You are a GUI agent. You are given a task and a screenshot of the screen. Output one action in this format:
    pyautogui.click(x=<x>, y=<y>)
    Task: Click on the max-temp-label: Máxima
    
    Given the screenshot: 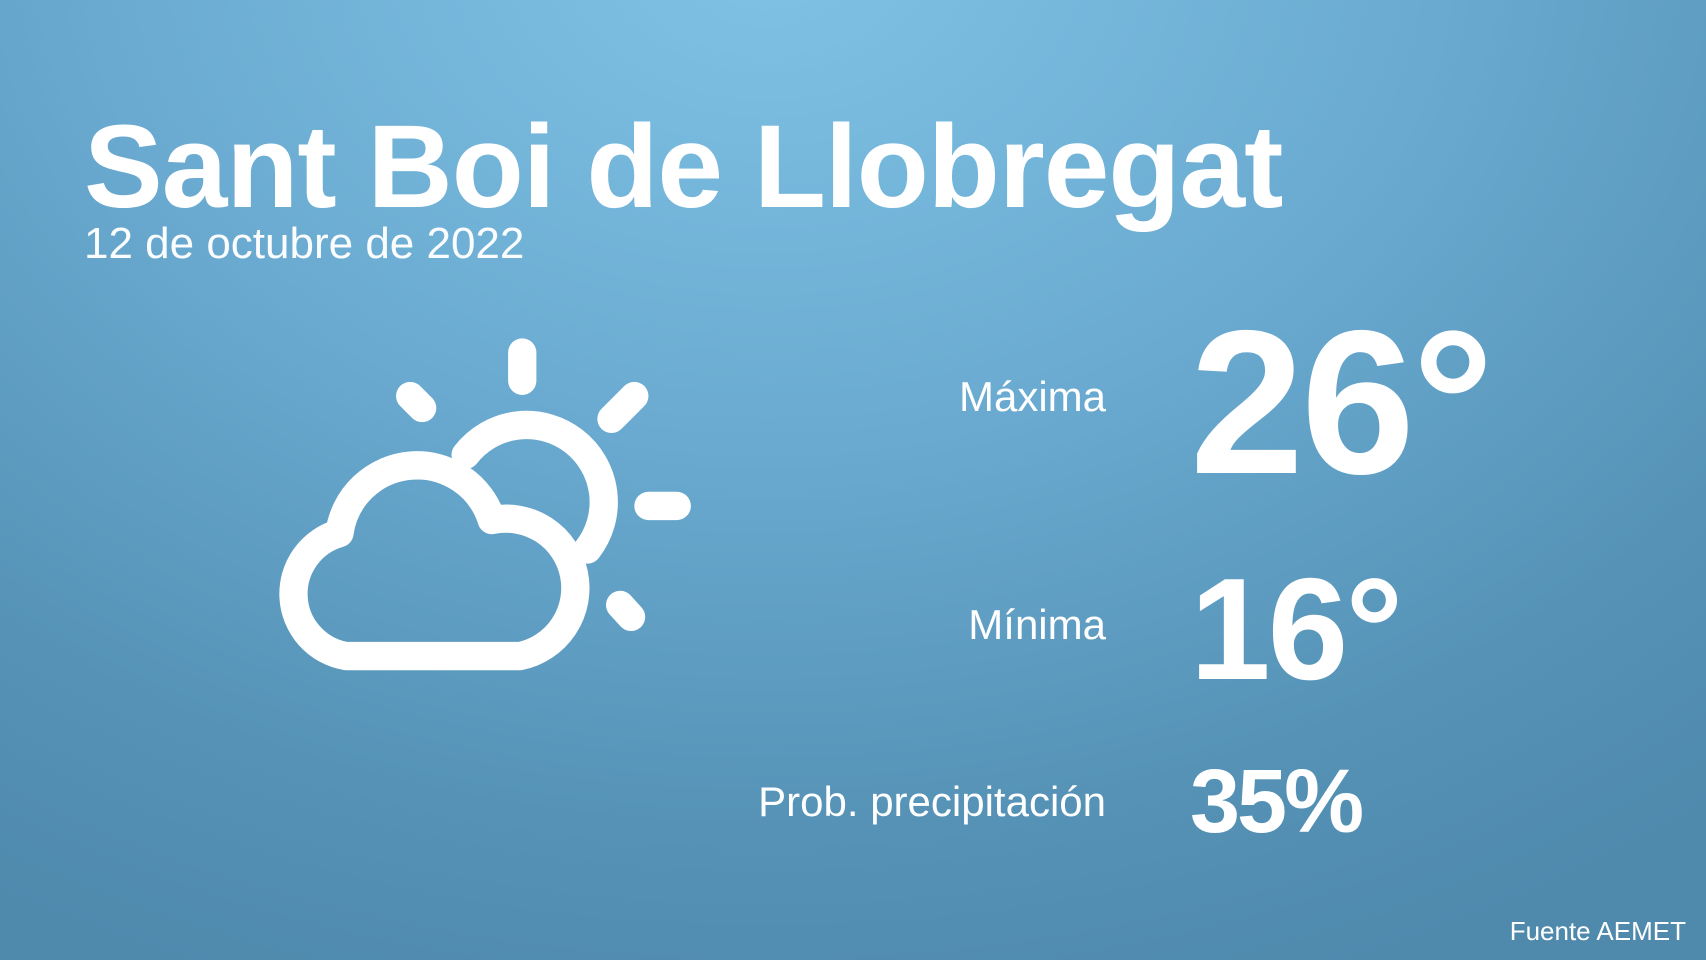 What is the action you would take?
    pyautogui.click(x=1032, y=396)
    